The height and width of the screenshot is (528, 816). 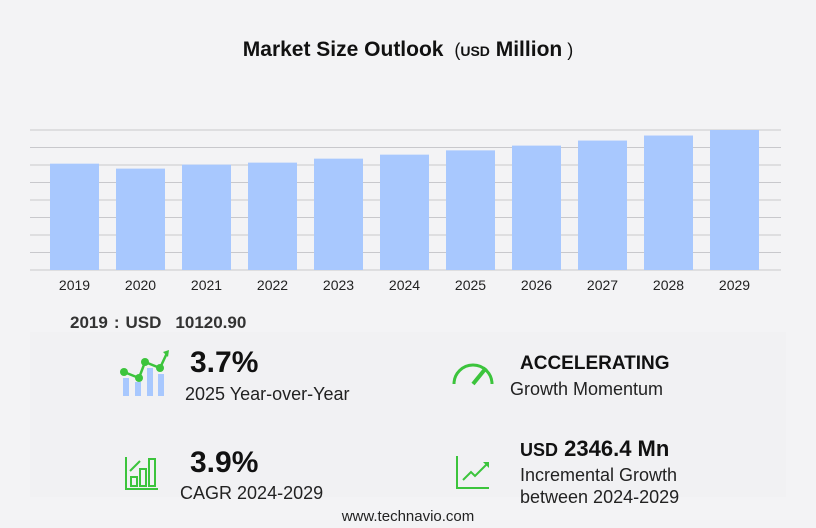 I want to click on cagr-prefix: CAGR, so click(x=206, y=493).